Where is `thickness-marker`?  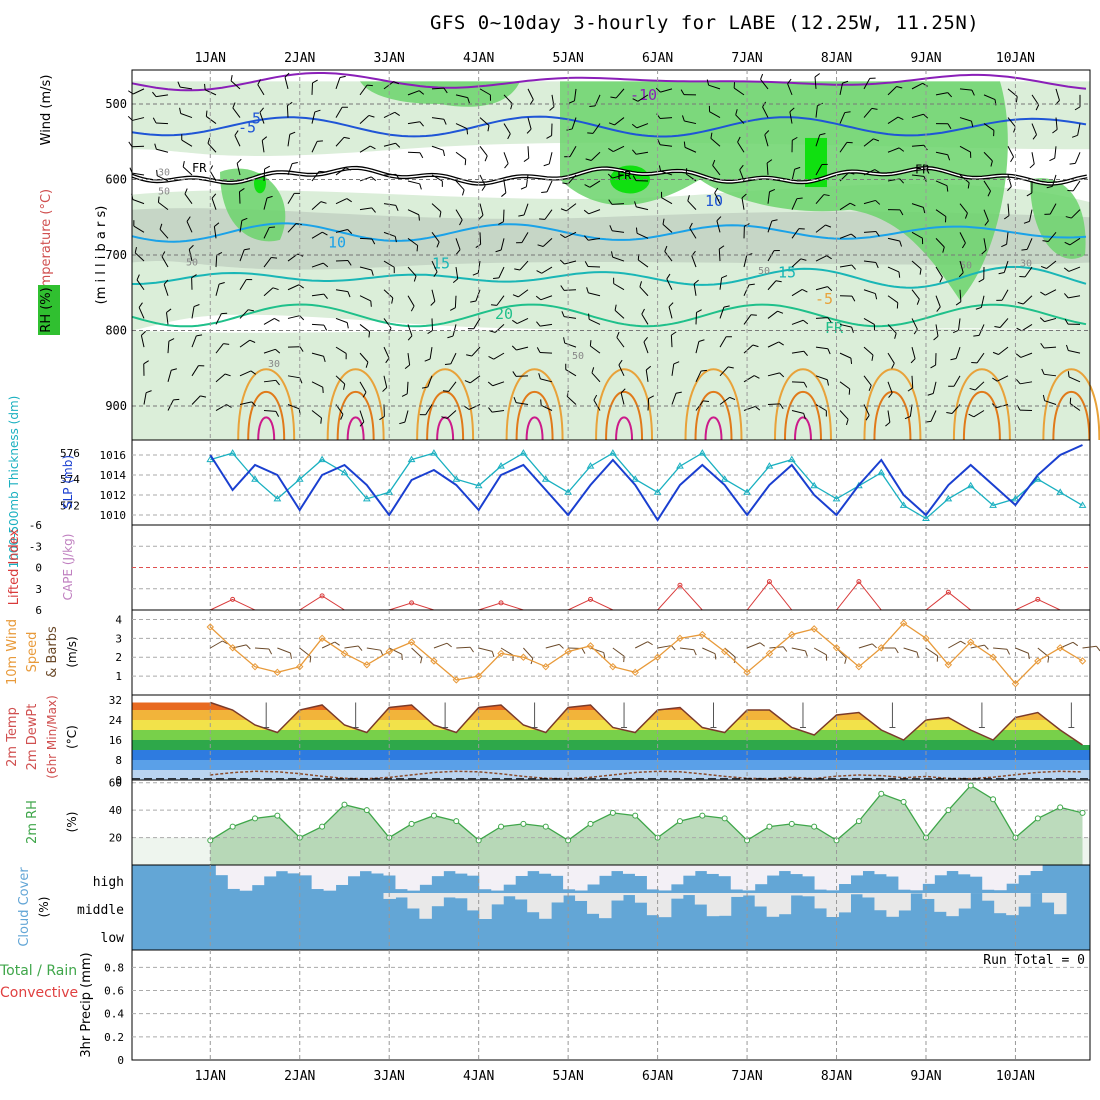
thickness-marker is located at coordinates (456, 478).